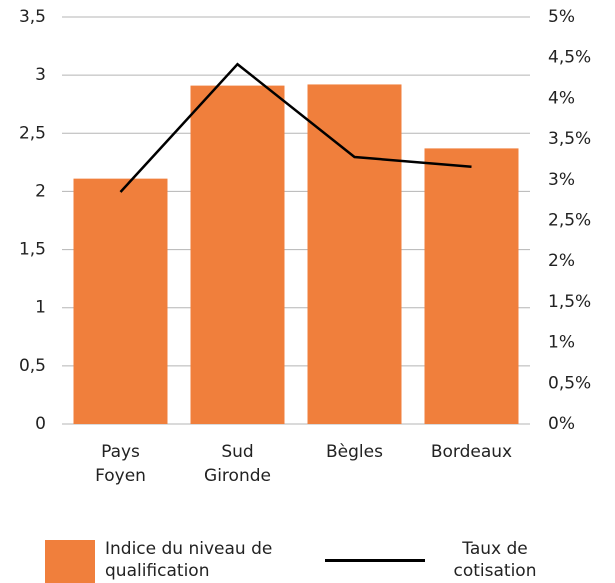 This screenshot has height=583, width=615. What do you see at coordinates (32, 17) in the screenshot?
I see `y-tick-label: 3,5` at bounding box center [32, 17].